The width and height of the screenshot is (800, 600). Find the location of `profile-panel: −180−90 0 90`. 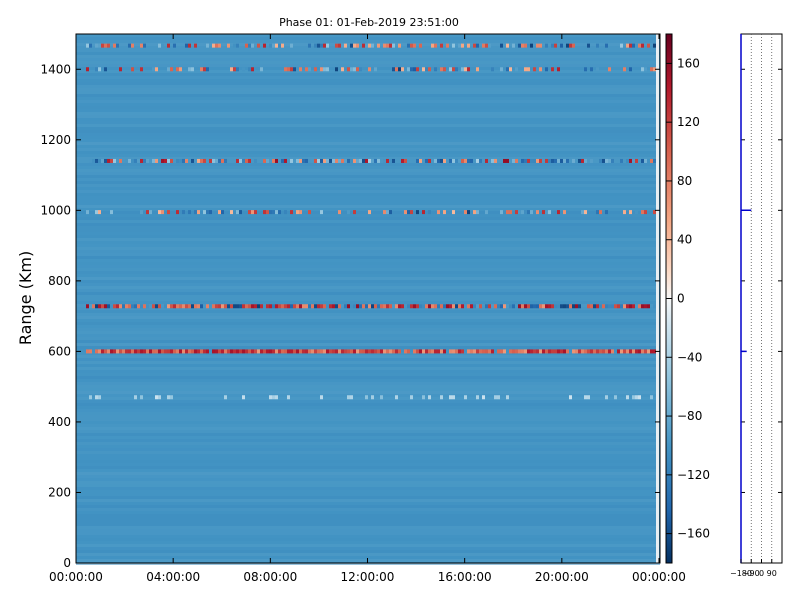

profile-panel: −180−90 0 90 is located at coordinates (756, 305).